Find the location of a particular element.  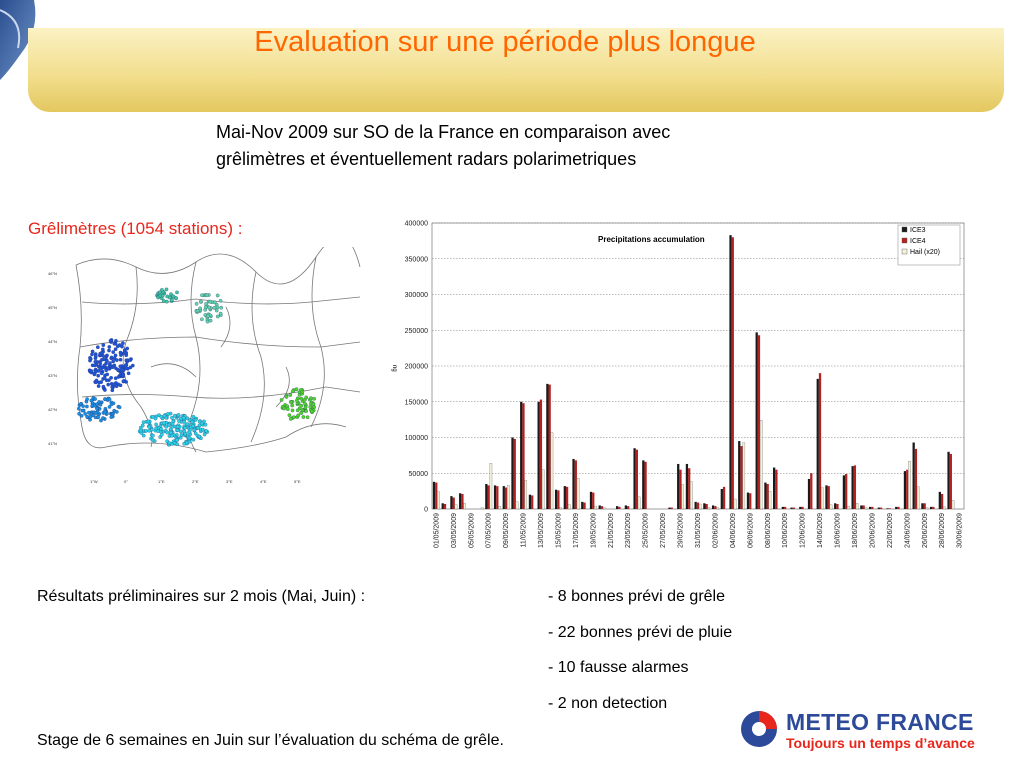

x-tick-label: 27/05/2009 is located at coordinates (663, 530).